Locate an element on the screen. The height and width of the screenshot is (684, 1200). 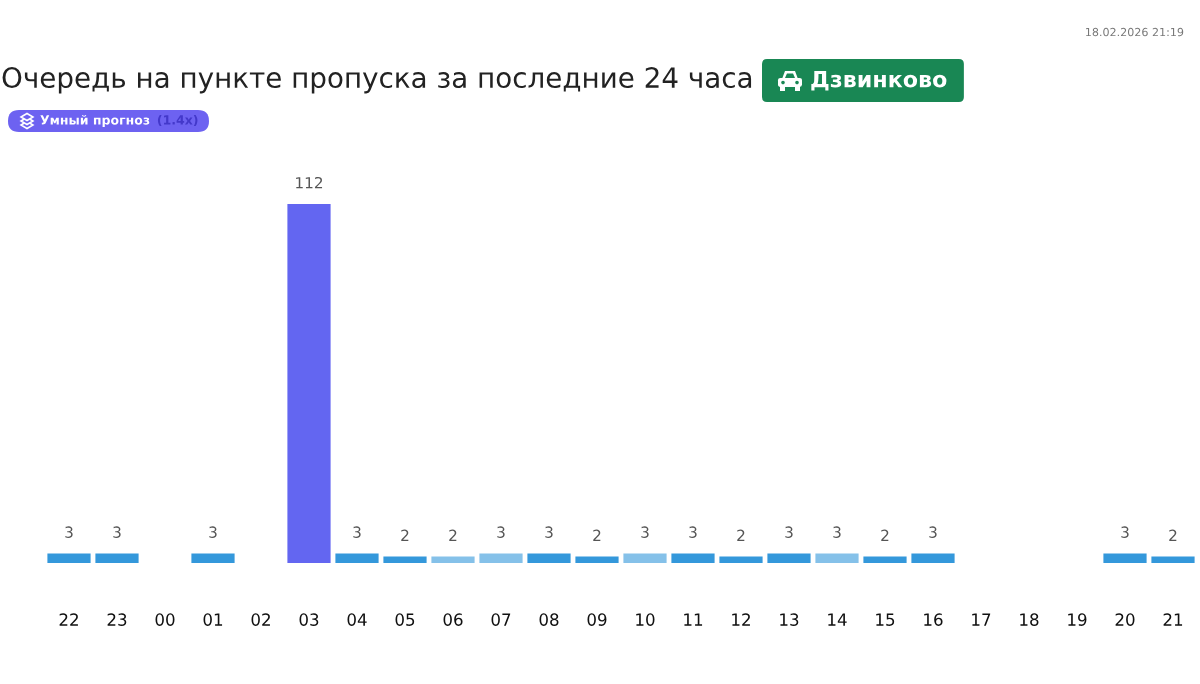
x-tick-label: 04 is located at coordinates (357, 619).